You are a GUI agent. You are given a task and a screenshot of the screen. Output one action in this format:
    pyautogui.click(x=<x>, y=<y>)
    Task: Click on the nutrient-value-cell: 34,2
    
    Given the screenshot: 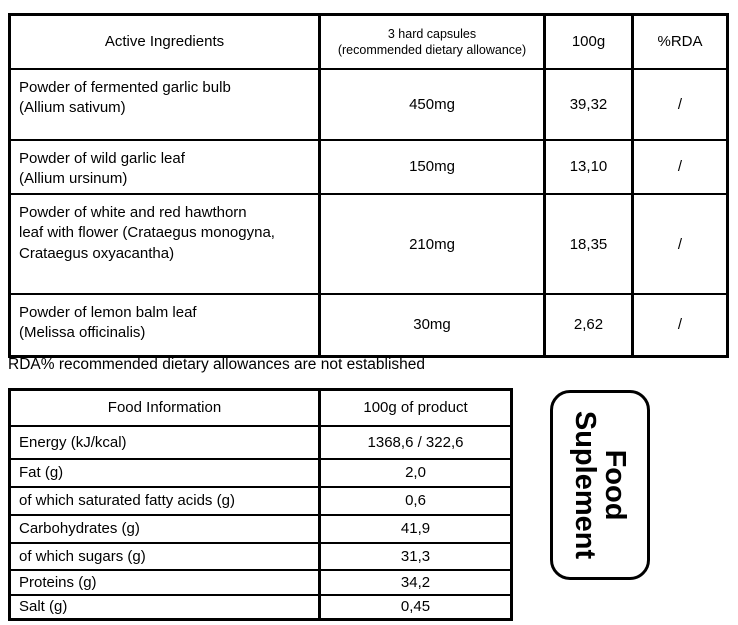 What is the action you would take?
    pyautogui.click(x=415, y=582)
    